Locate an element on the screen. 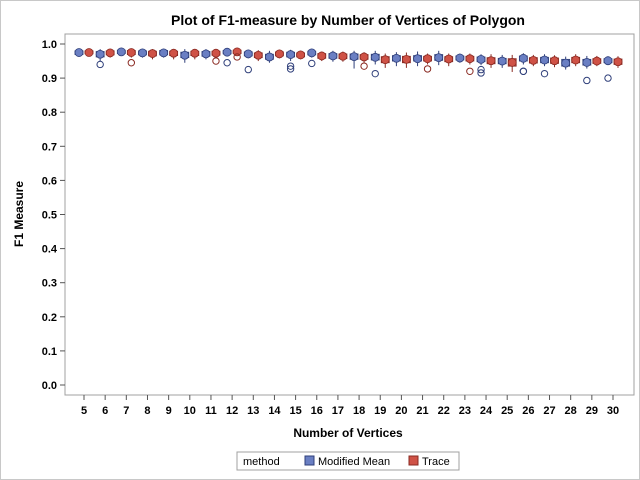  legend-frame is located at coordinates (348, 461).